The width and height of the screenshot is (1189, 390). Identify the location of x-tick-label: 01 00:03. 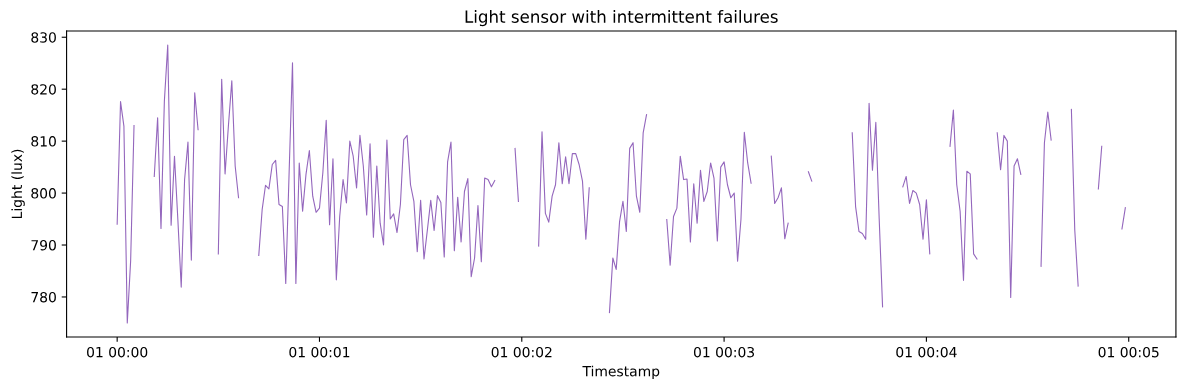
(724, 352).